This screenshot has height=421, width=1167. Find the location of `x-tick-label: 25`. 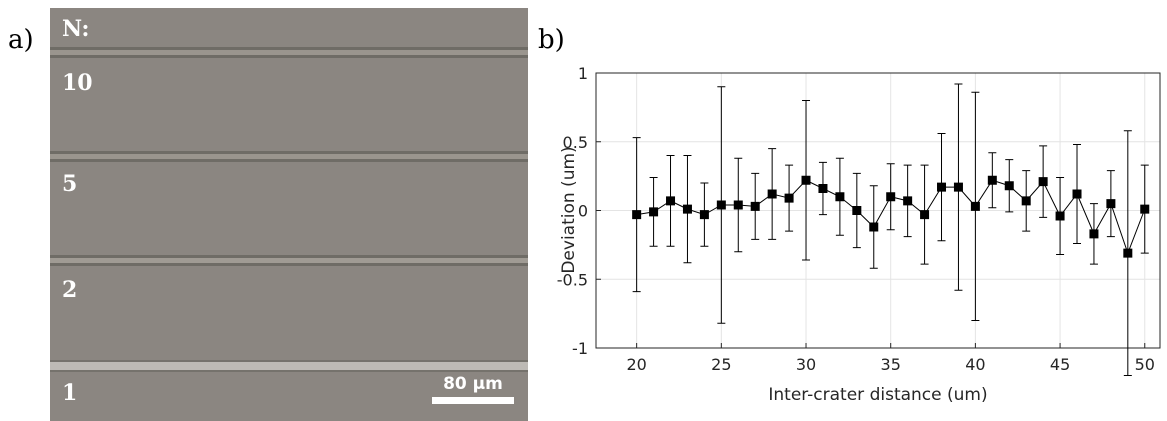

x-tick-label: 25 is located at coordinates (721, 364).